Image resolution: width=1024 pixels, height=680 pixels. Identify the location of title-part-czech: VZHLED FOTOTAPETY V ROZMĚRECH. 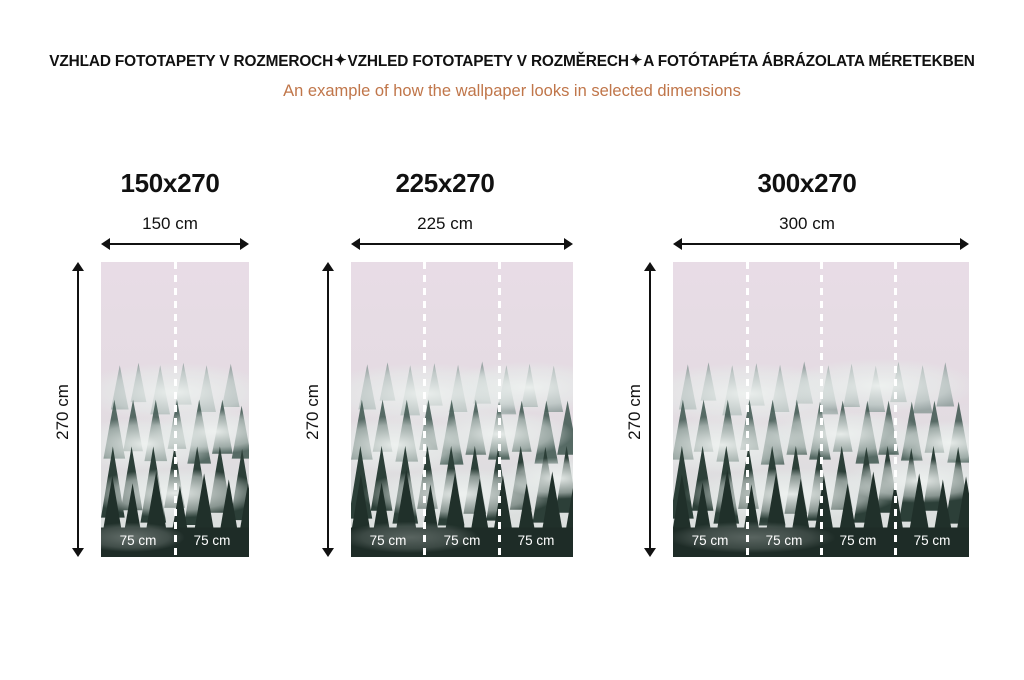
(488, 61).